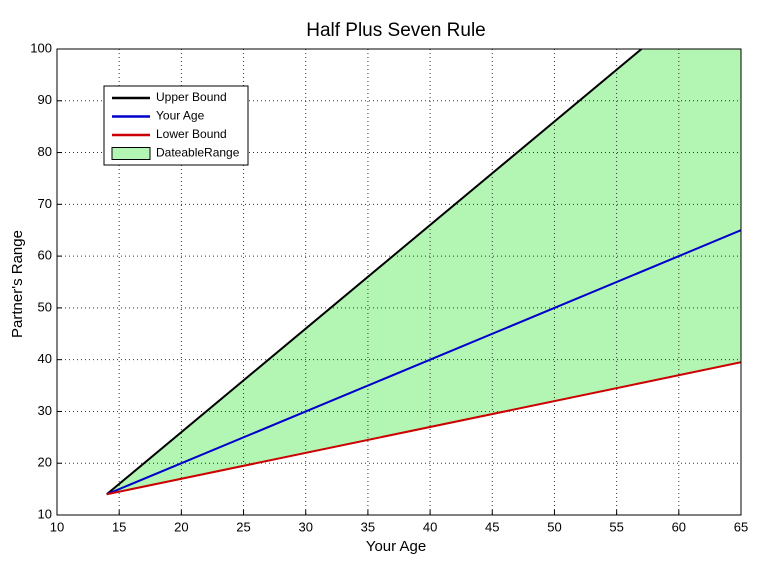  What do you see at coordinates (492, 526) in the screenshot?
I see `x-tick-label: 45` at bounding box center [492, 526].